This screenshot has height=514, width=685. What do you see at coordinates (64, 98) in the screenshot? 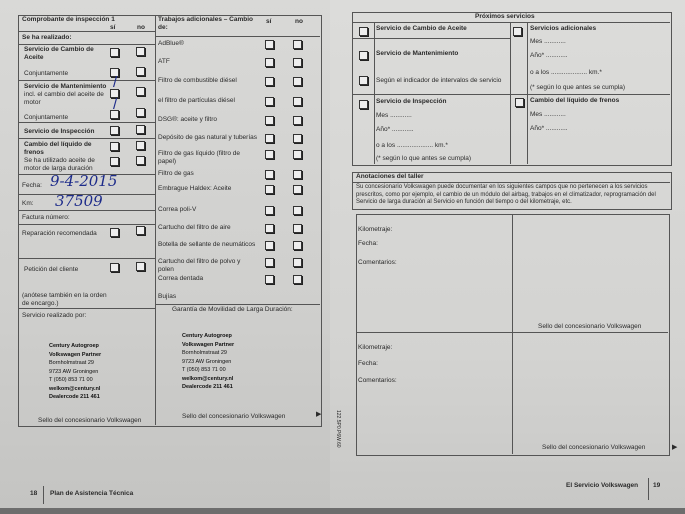
I see `maintenance-note: incl. el cambio del aceite de motor` at bounding box center [64, 98].